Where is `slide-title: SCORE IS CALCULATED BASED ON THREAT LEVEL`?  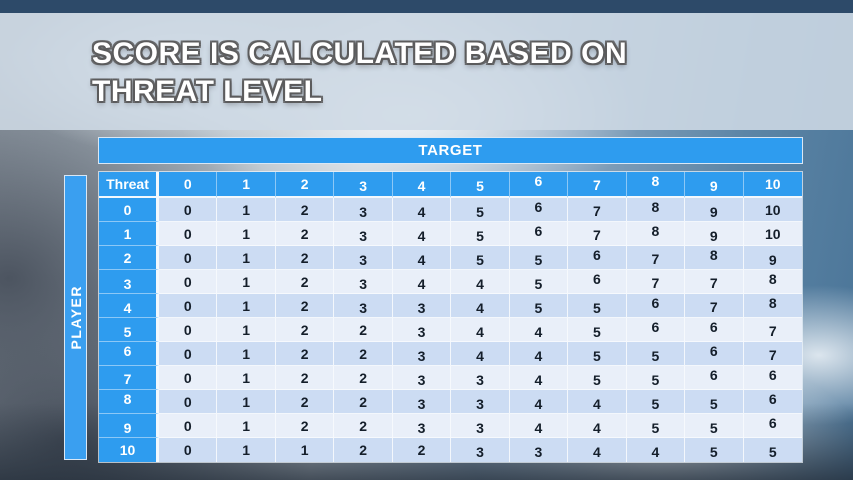 slide-title: SCORE IS CALCULATED BASED ON THREAT LEVEL is located at coordinates (359, 73).